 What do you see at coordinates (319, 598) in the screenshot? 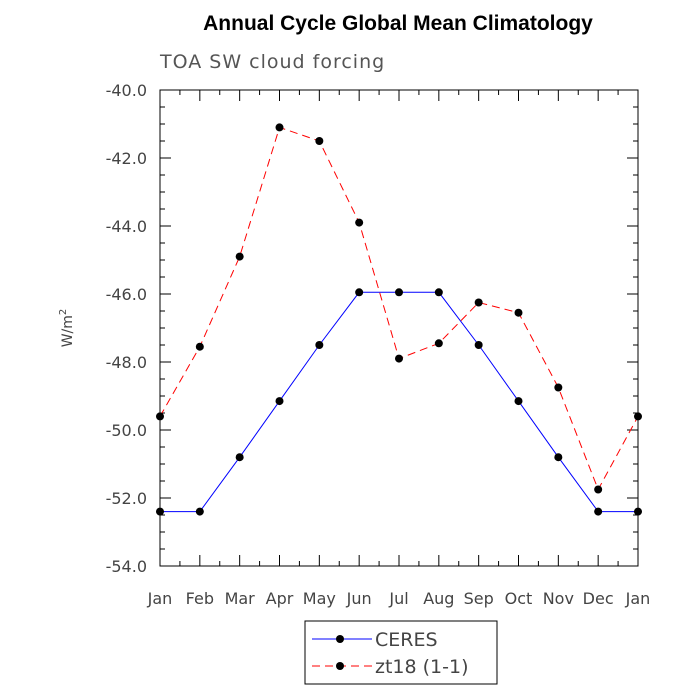
I see `x-tick-label: May` at bounding box center [319, 598].